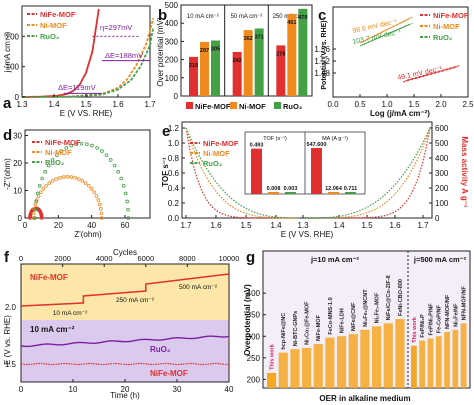 The height and width of the screenshot is (405, 474). What do you see at coordinates (11, 364) in the screenshot?
I see `panel-f-y-tick-label: 1.5` at bounding box center [11, 364].